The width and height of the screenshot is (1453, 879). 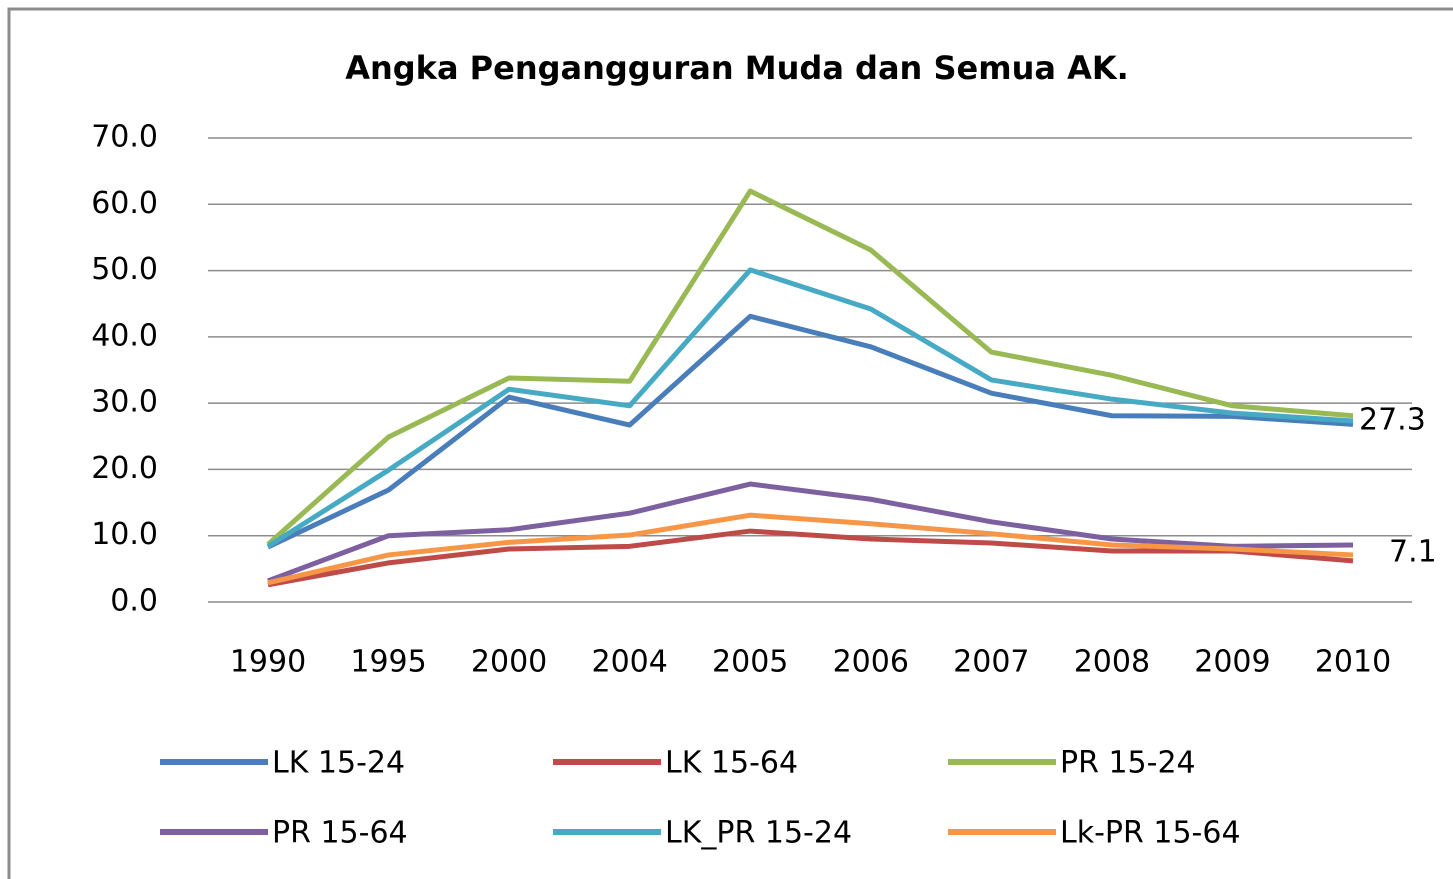 What do you see at coordinates (1128, 763) in the screenshot?
I see `legend-label: PR 15-24` at bounding box center [1128, 763].